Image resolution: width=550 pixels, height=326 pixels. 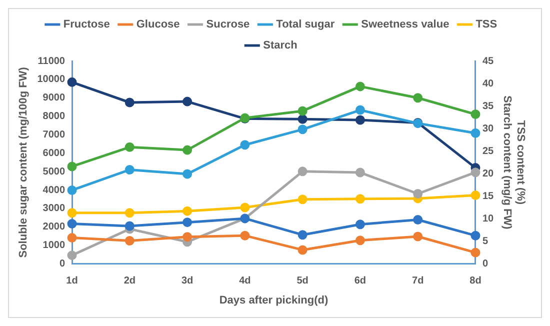 I want to click on y2-tick-label: 20, so click(x=488, y=174).